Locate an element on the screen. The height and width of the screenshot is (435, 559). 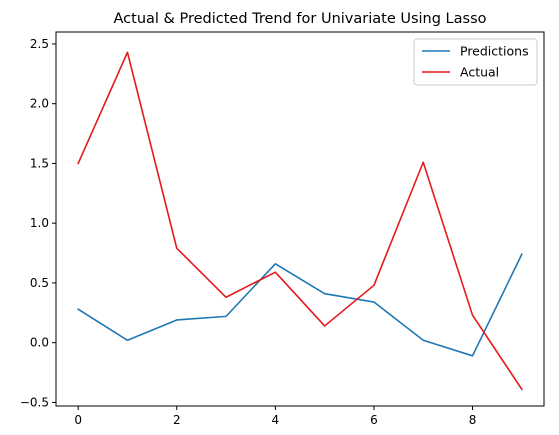
y-tick-label: 0.5 is located at coordinates (39, 283).